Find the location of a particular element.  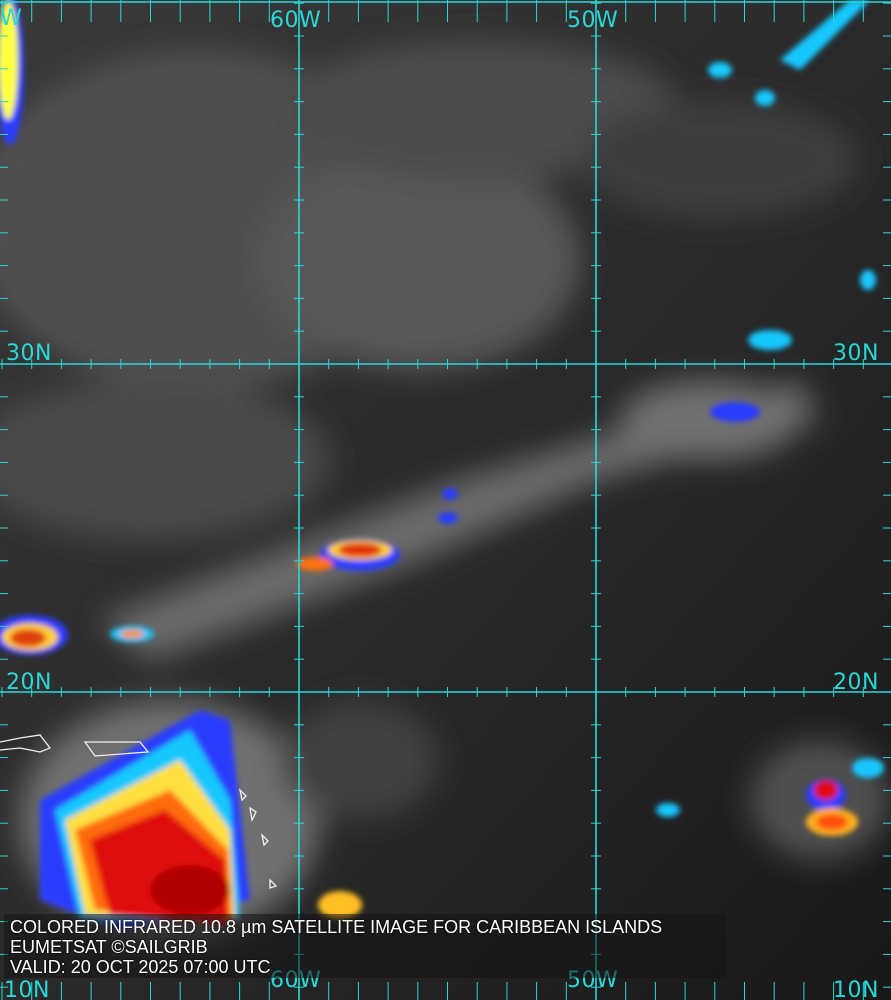

lat-label-left-30n: 30N is located at coordinates (29, 353).